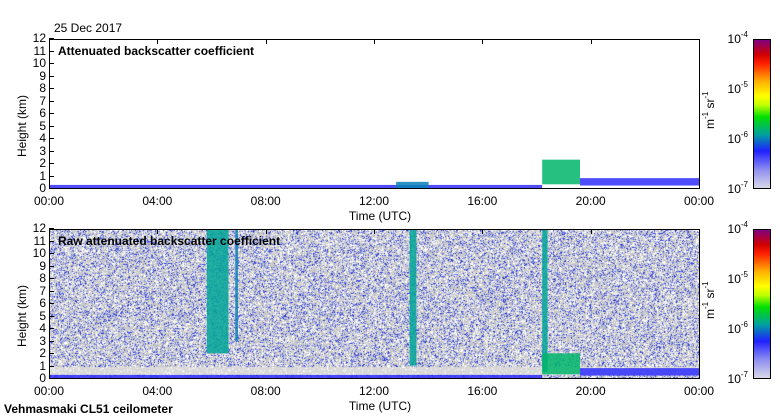 The height and width of the screenshot is (420, 780). What do you see at coordinates (561, 172) in the screenshot?
I see `heatmap-feature-low-cloud` at bounding box center [561, 172].